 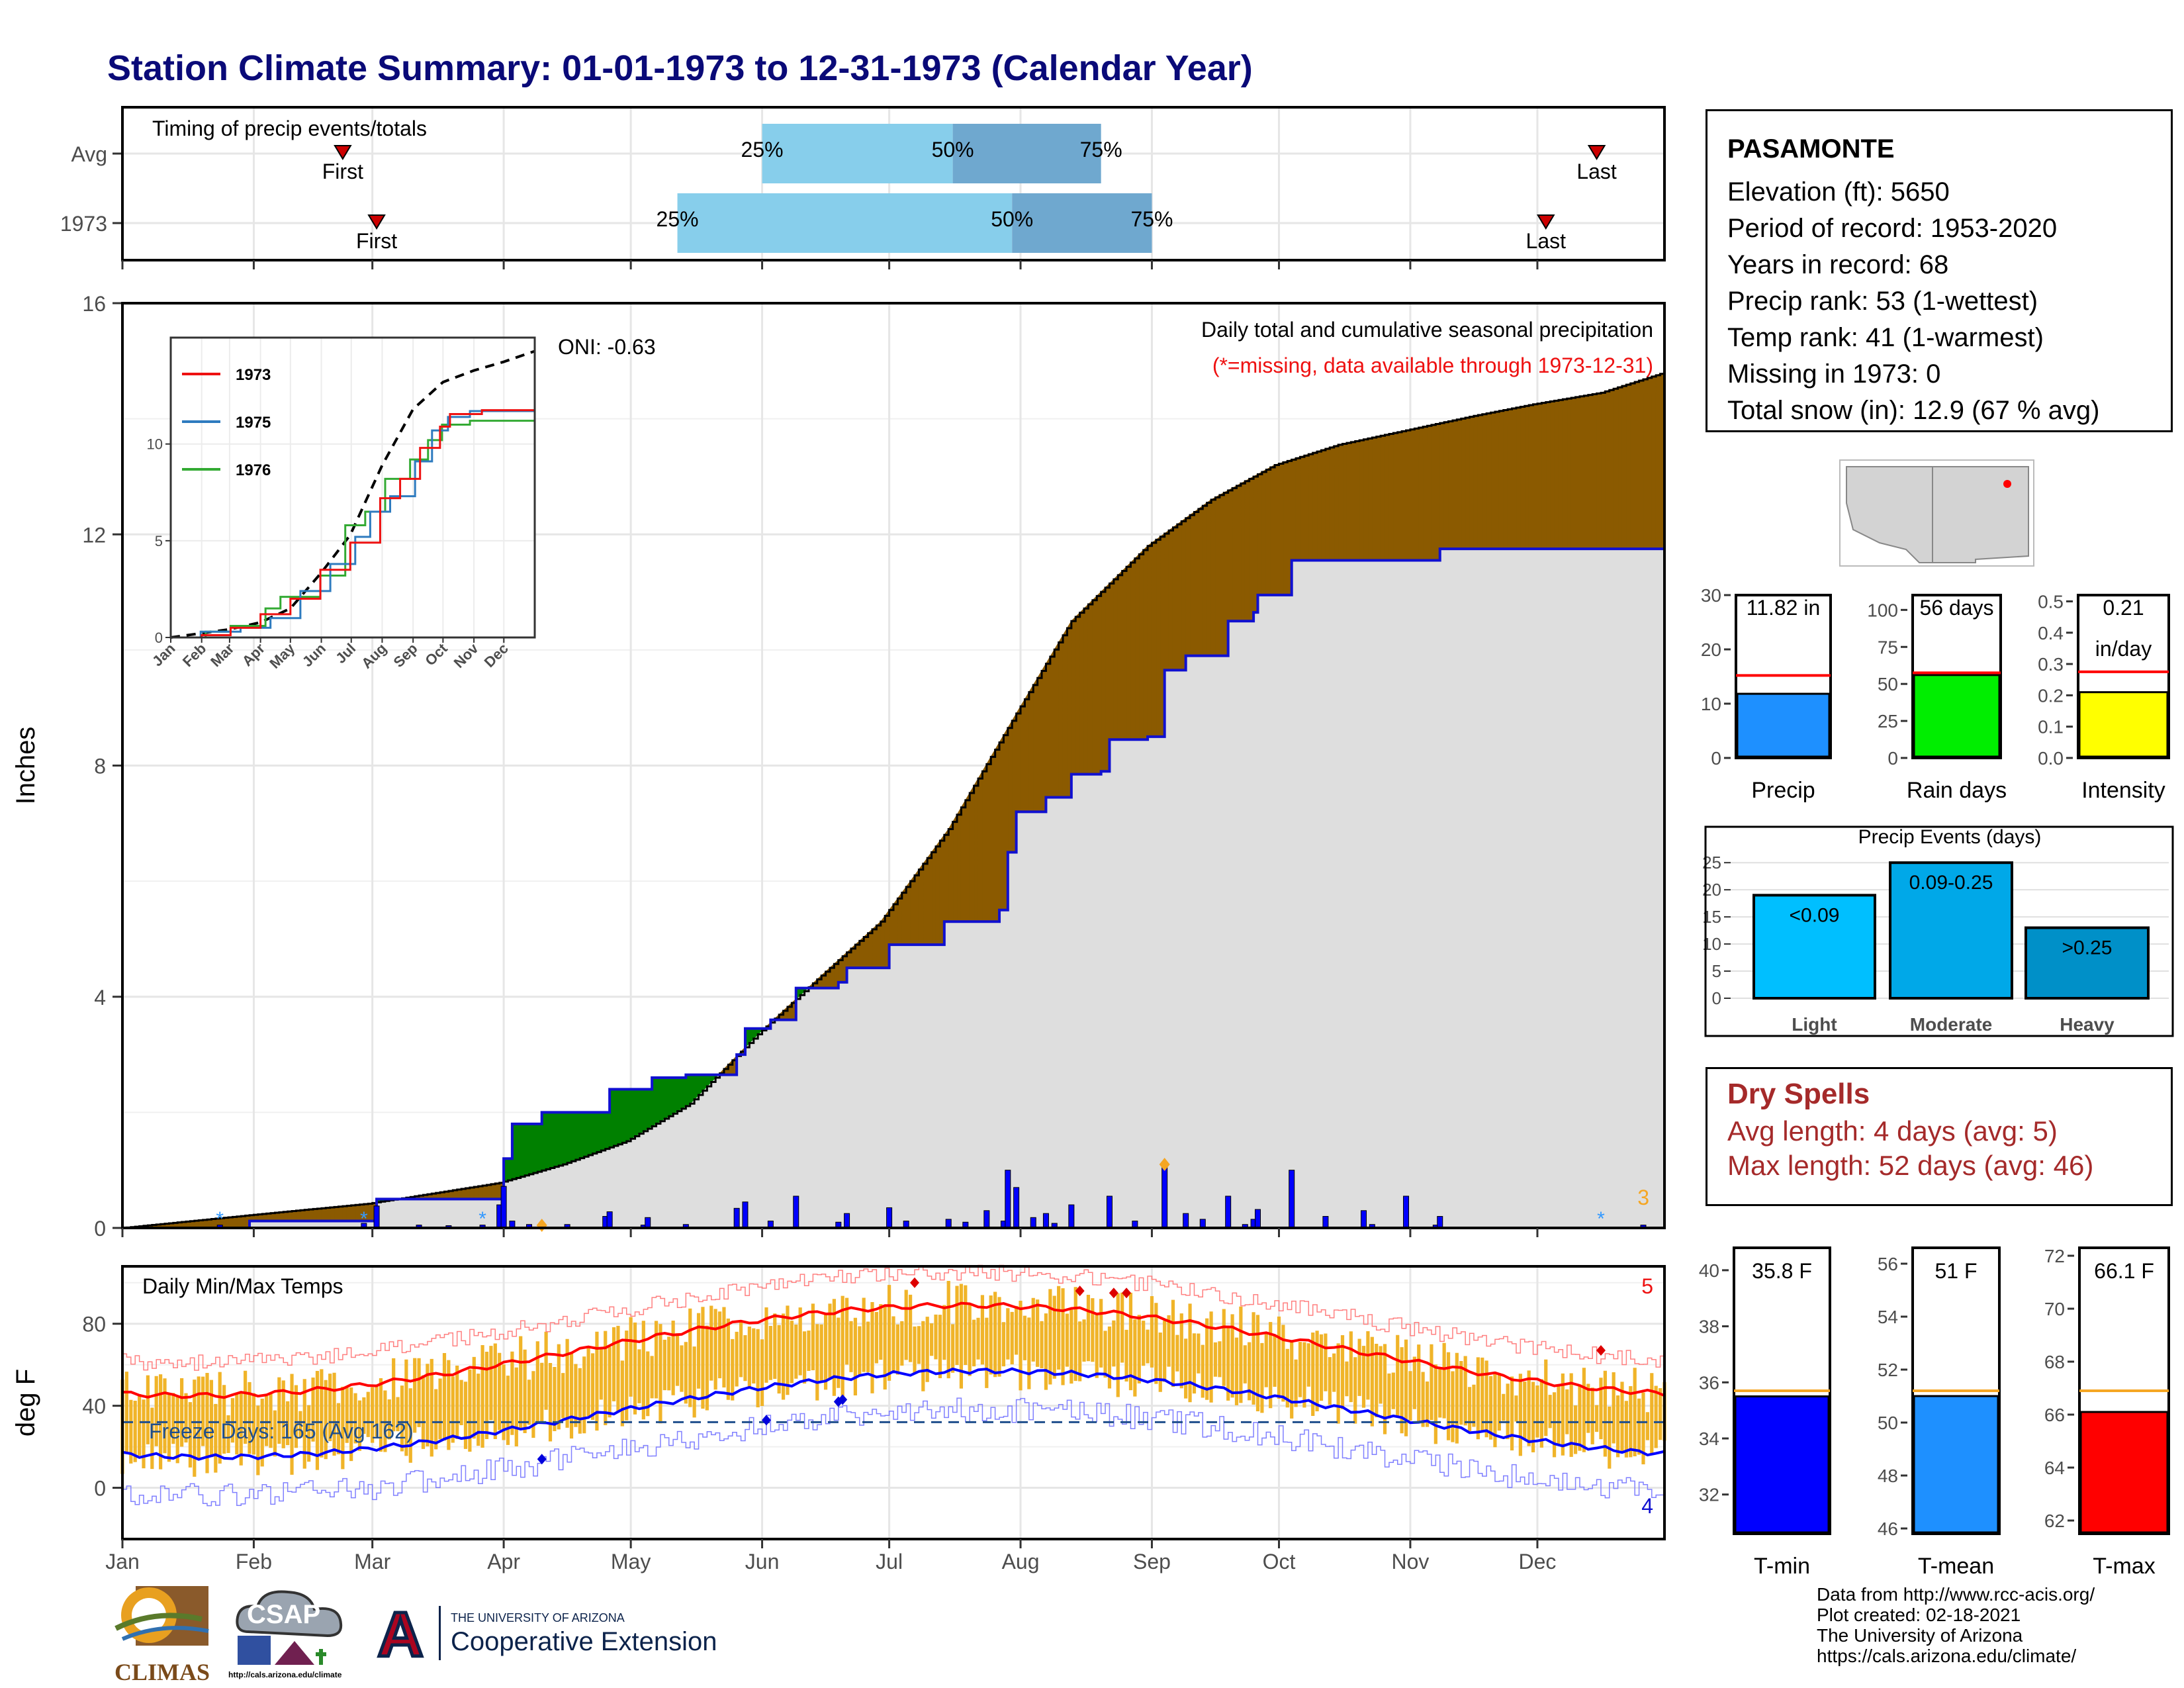 What do you see at coordinates (1546, 222) in the screenshot?
I see `last-event-marker` at bounding box center [1546, 222].